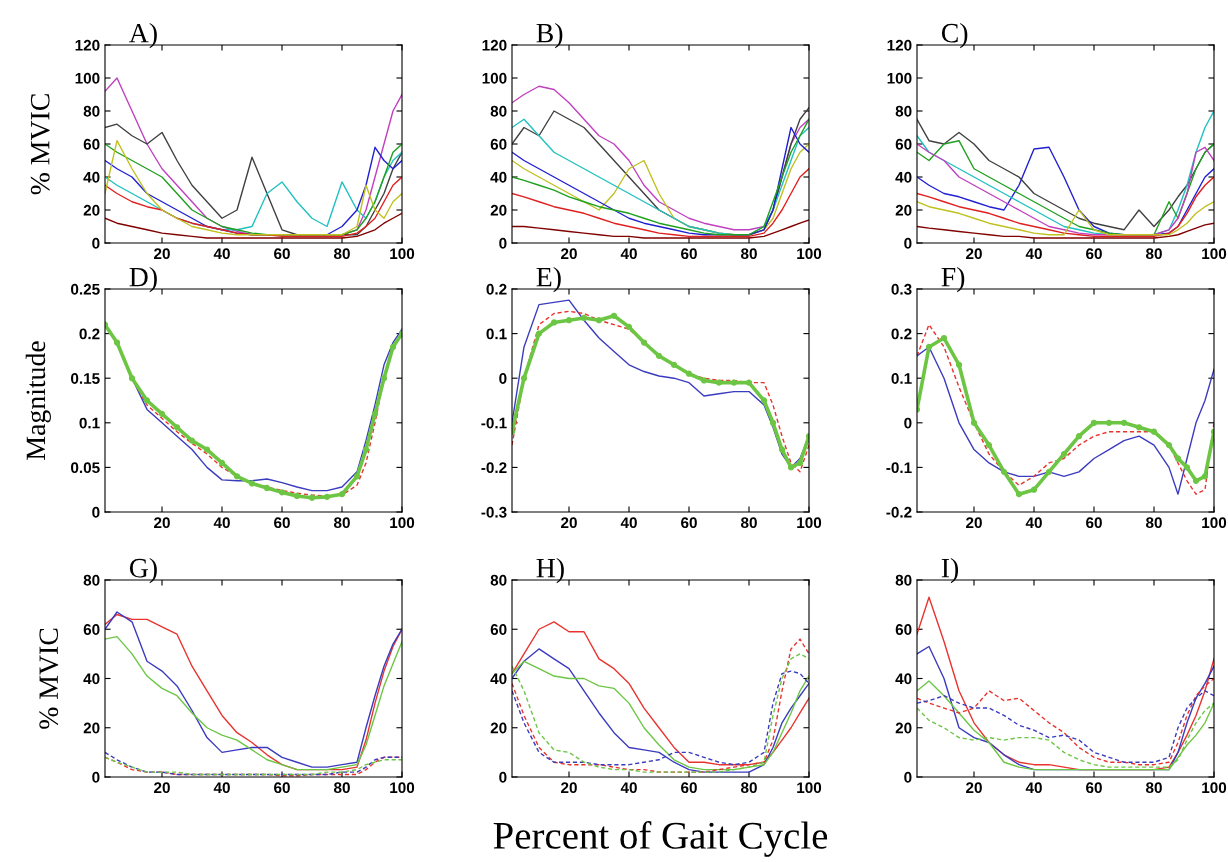  I want to click on chart-title: C), so click(954, 35).